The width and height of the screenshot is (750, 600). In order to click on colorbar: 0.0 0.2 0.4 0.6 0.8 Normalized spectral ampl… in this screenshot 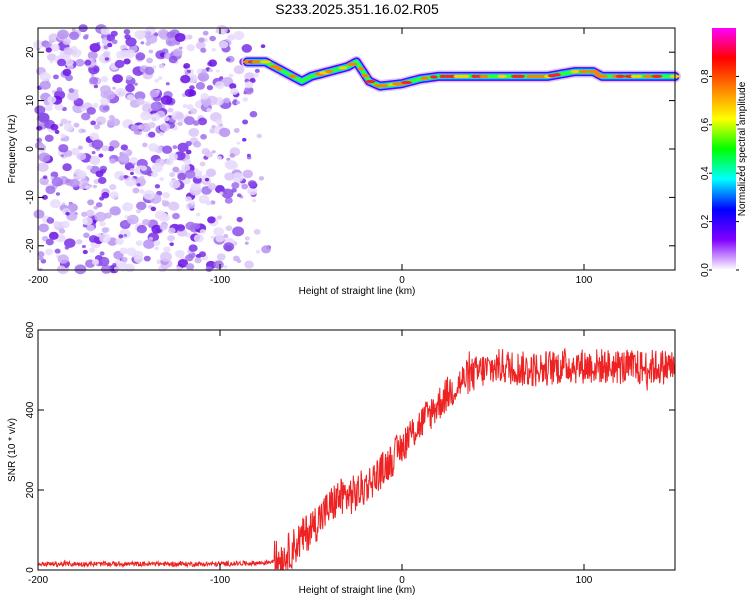, I will do `click(724, 152)`.